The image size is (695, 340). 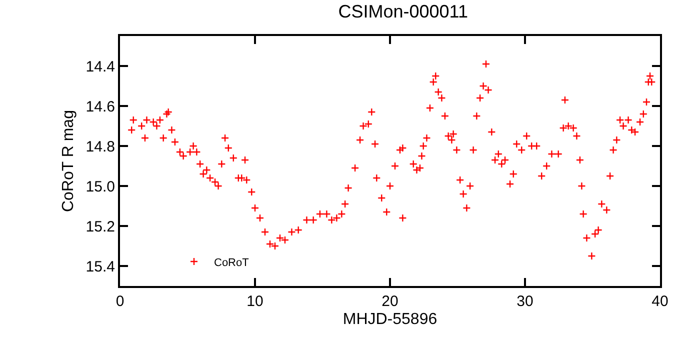 What do you see at coordinates (525, 301) in the screenshot?
I see `x-tick-label: 30` at bounding box center [525, 301].